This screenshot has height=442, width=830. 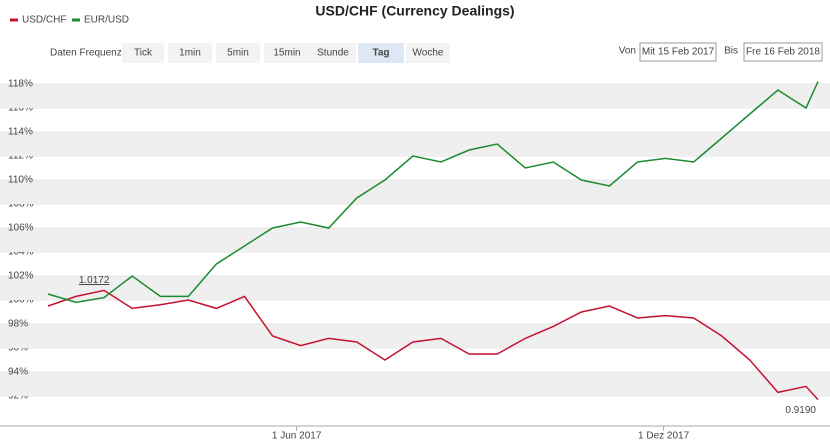 I want to click on y-tick-label: 92%, so click(x=18, y=396).